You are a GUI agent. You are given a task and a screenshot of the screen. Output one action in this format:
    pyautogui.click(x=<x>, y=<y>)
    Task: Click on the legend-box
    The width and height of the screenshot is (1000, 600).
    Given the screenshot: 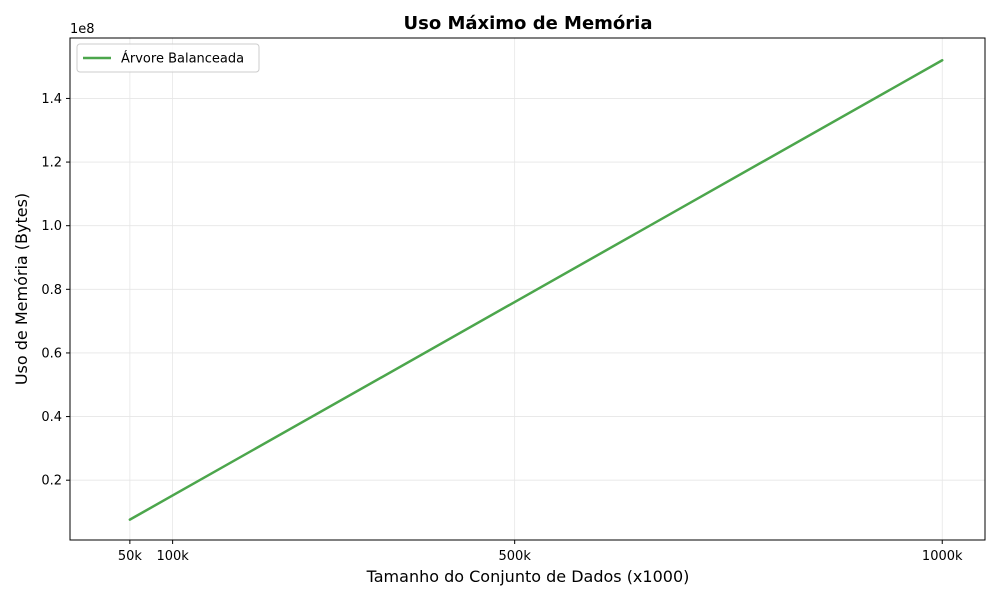 What is the action you would take?
    pyautogui.click(x=168, y=58)
    